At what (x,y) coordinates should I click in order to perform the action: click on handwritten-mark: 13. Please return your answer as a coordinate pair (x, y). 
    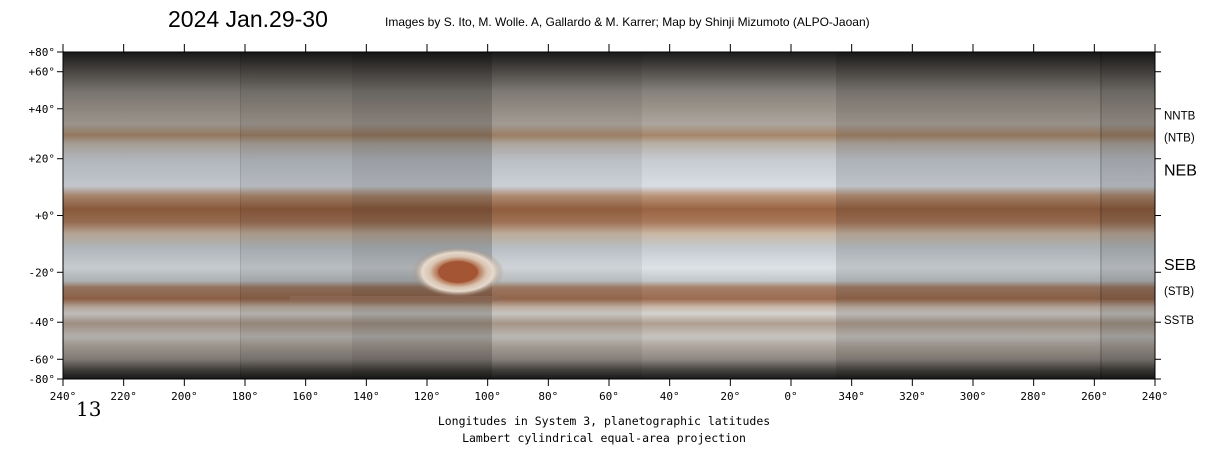
    Looking at the image, I should click on (89, 409).